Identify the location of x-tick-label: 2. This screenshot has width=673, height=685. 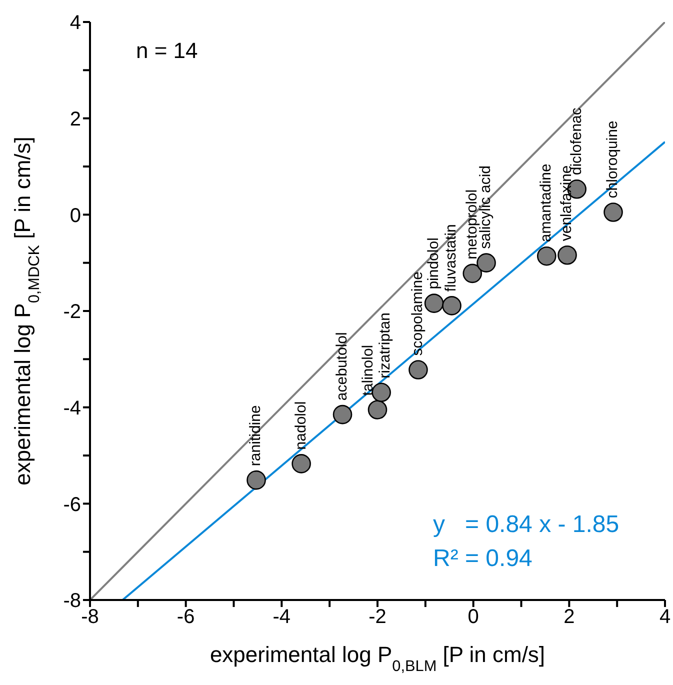
(569, 617).